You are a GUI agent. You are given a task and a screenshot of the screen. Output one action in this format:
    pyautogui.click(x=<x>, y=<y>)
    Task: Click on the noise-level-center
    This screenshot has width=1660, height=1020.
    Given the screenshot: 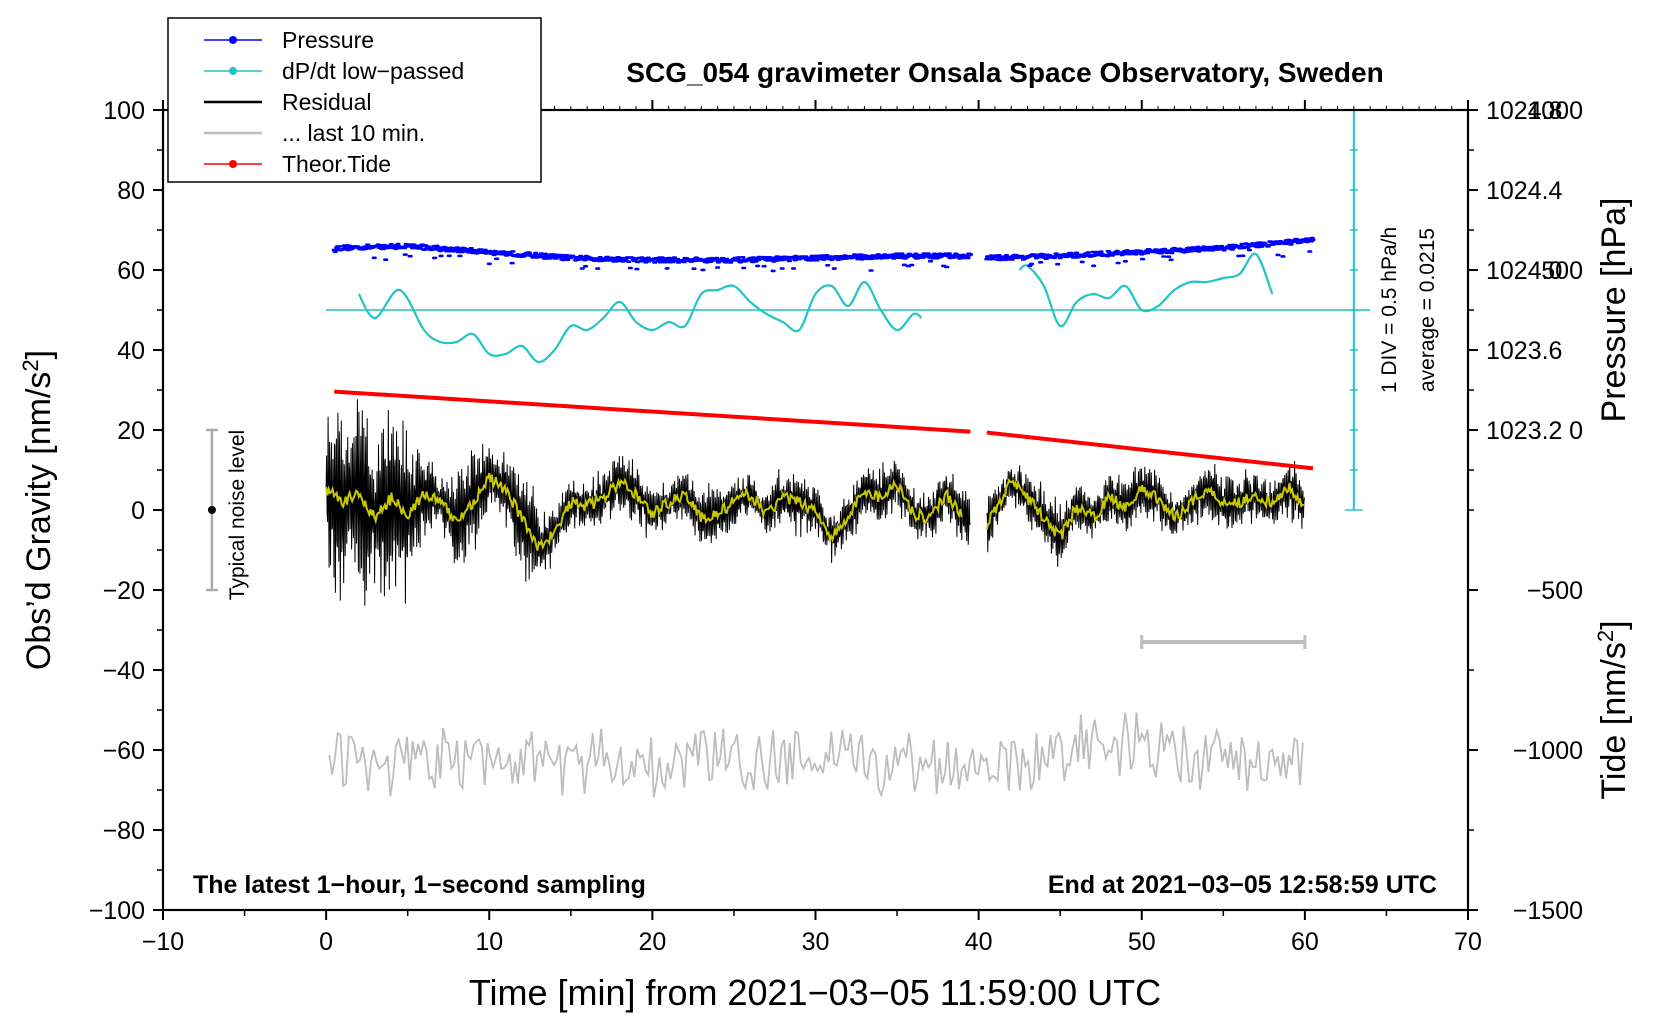 What is the action you would take?
    pyautogui.click(x=211, y=510)
    